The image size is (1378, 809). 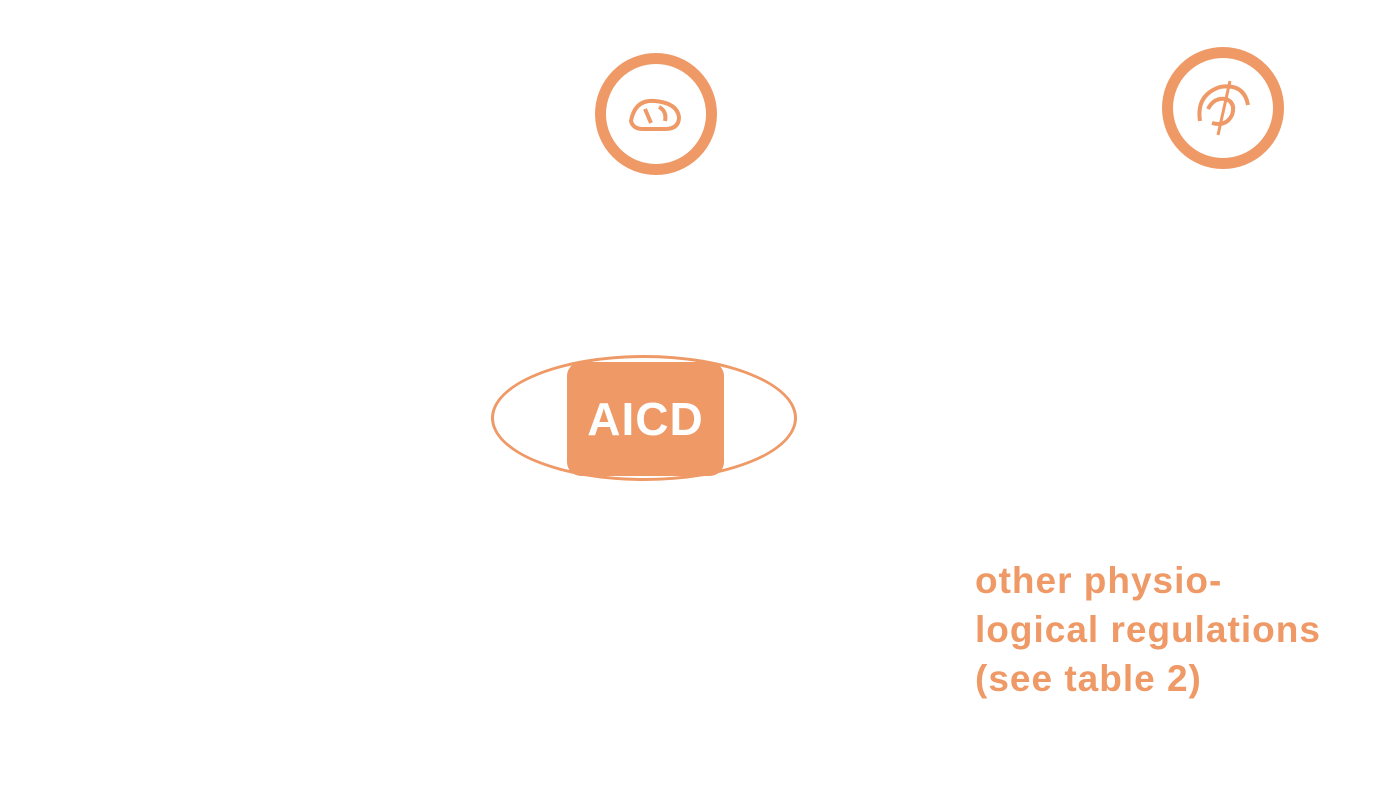 I want to click on top-left-ring-node, so click(x=656, y=114).